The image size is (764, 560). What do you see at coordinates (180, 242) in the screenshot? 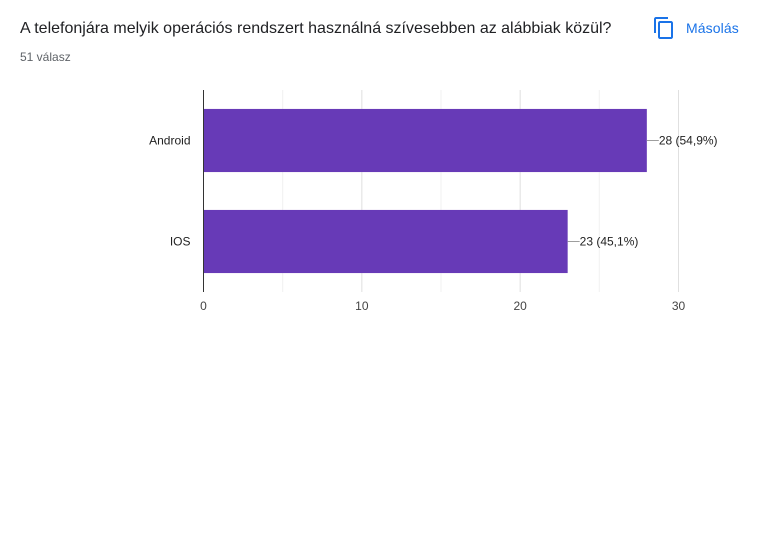
I see `category-label: IOS` at bounding box center [180, 242].